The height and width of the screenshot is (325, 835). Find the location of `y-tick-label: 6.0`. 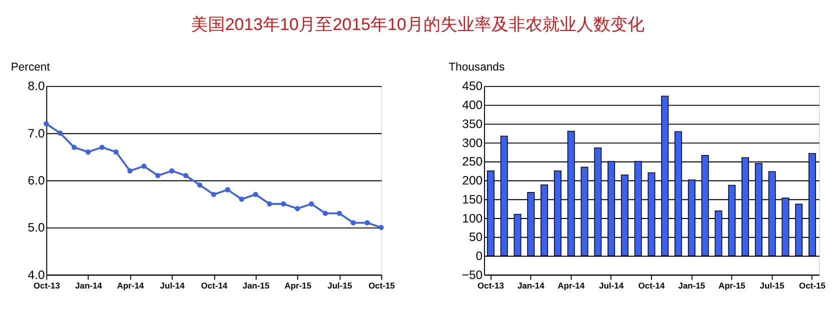

y-tick-label: 6.0 is located at coordinates (36, 181).